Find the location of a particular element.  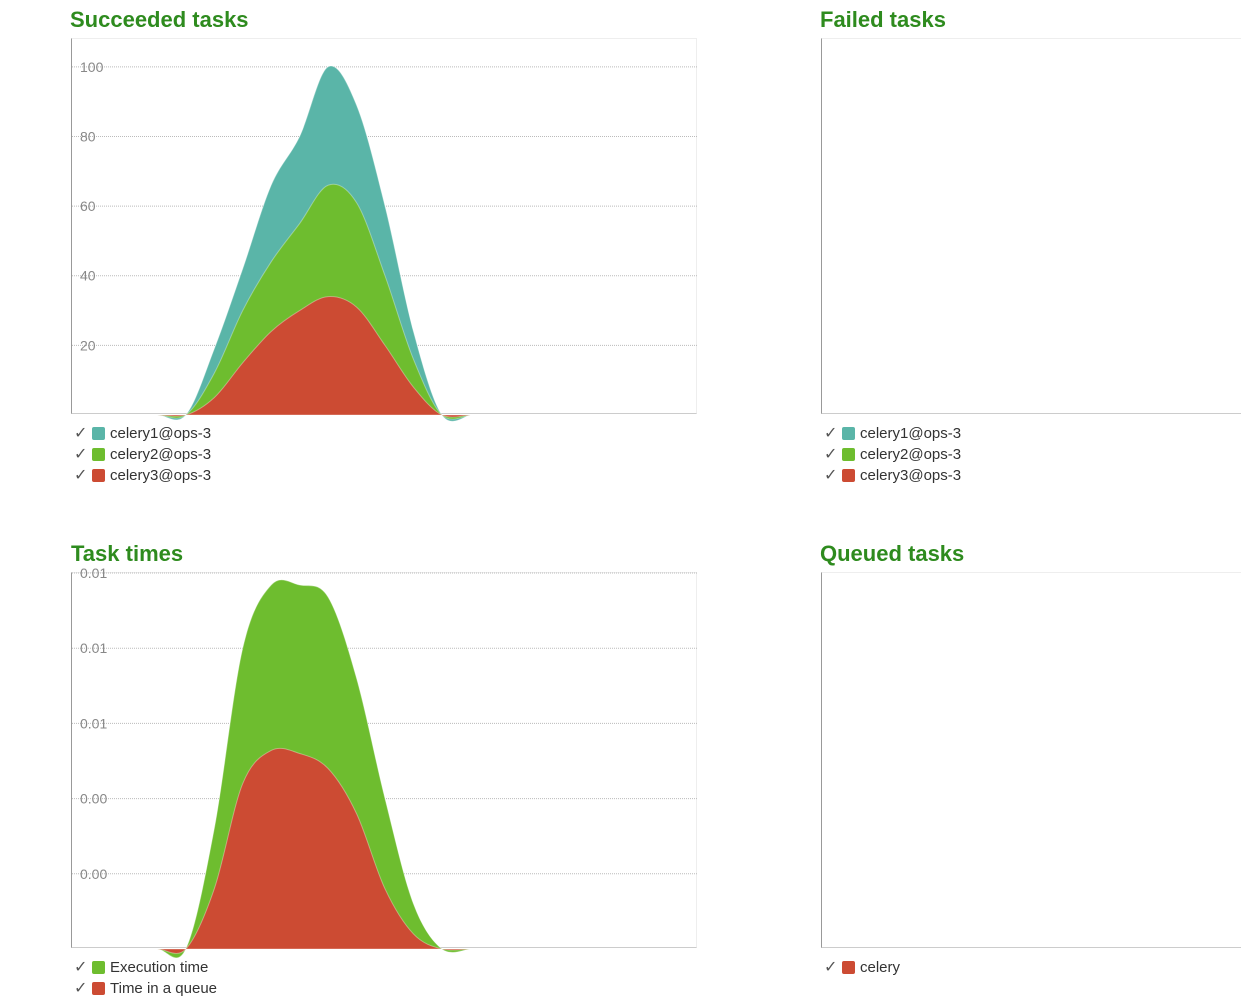

area-series-time-in-a-queue is located at coordinates (271, 850).